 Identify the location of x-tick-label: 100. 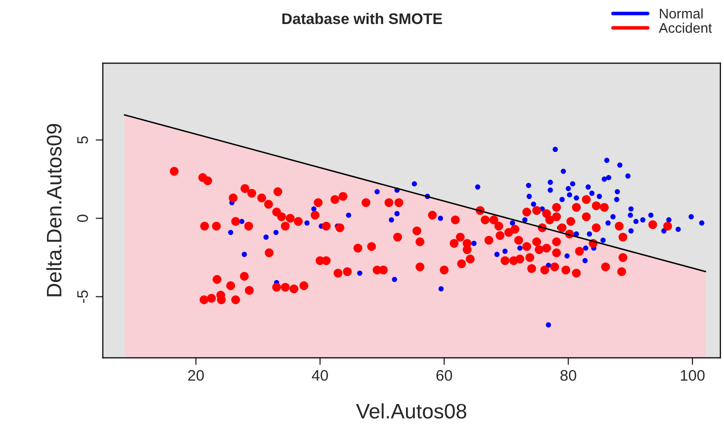
(692, 375).